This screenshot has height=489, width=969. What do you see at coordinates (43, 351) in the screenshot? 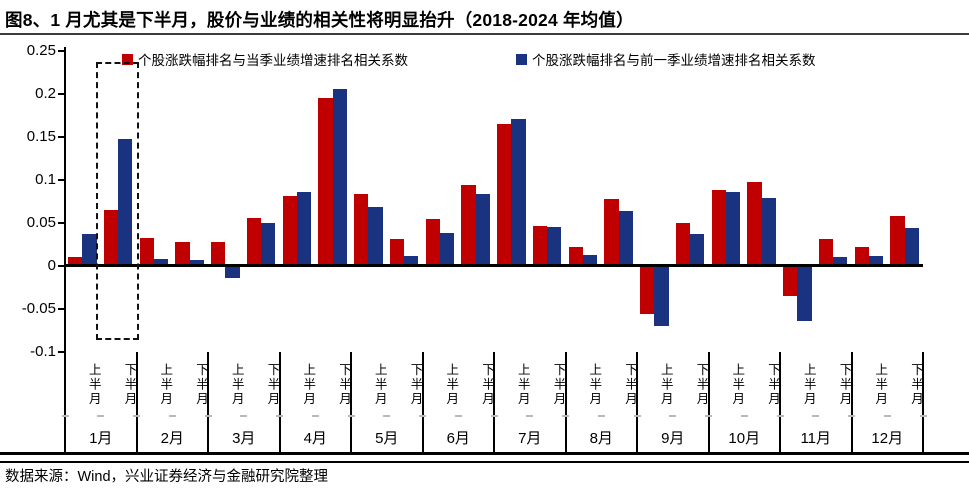
I see `y-axis-tick-label: -0.1` at bounding box center [43, 351].